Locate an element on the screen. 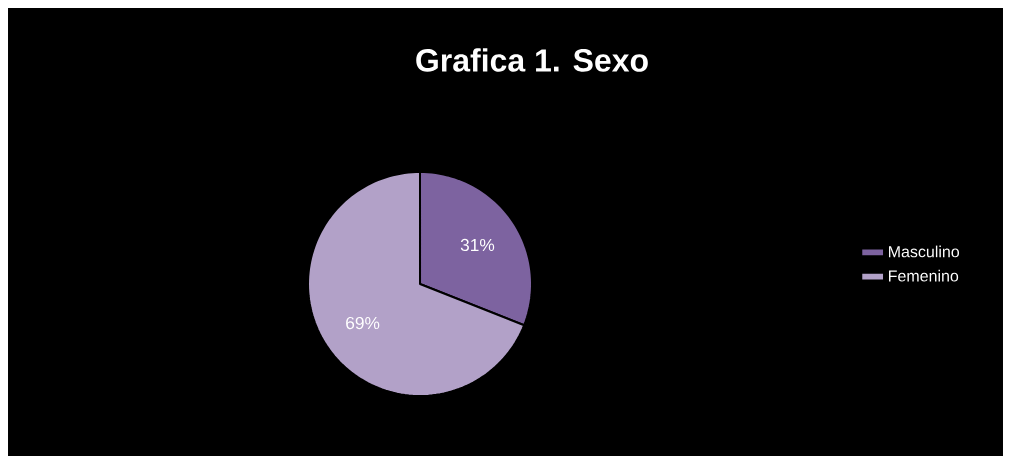 The width and height of the screenshot is (1011, 464). chart-title: Grafica 1. Sexo is located at coordinates (532, 60).